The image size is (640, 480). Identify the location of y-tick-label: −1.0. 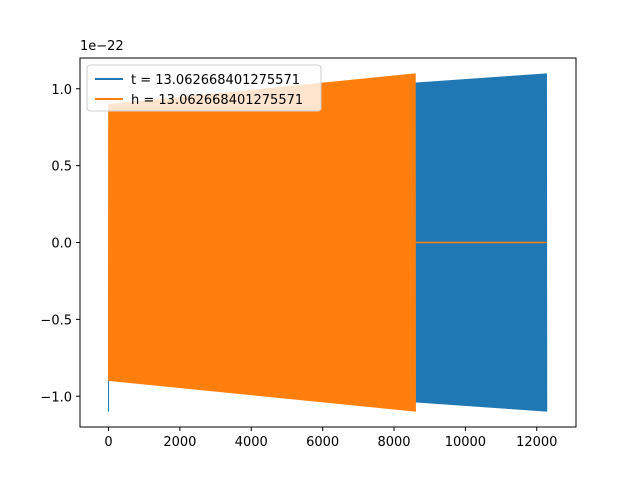
(56, 397).